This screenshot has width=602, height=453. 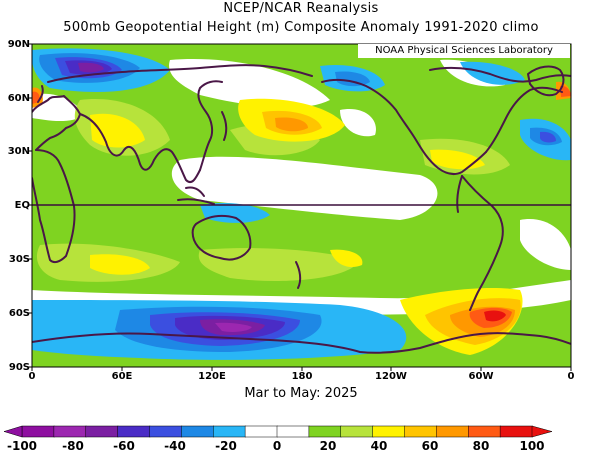 I want to click on colorbar-tick-label: 40, so click(x=379, y=446).